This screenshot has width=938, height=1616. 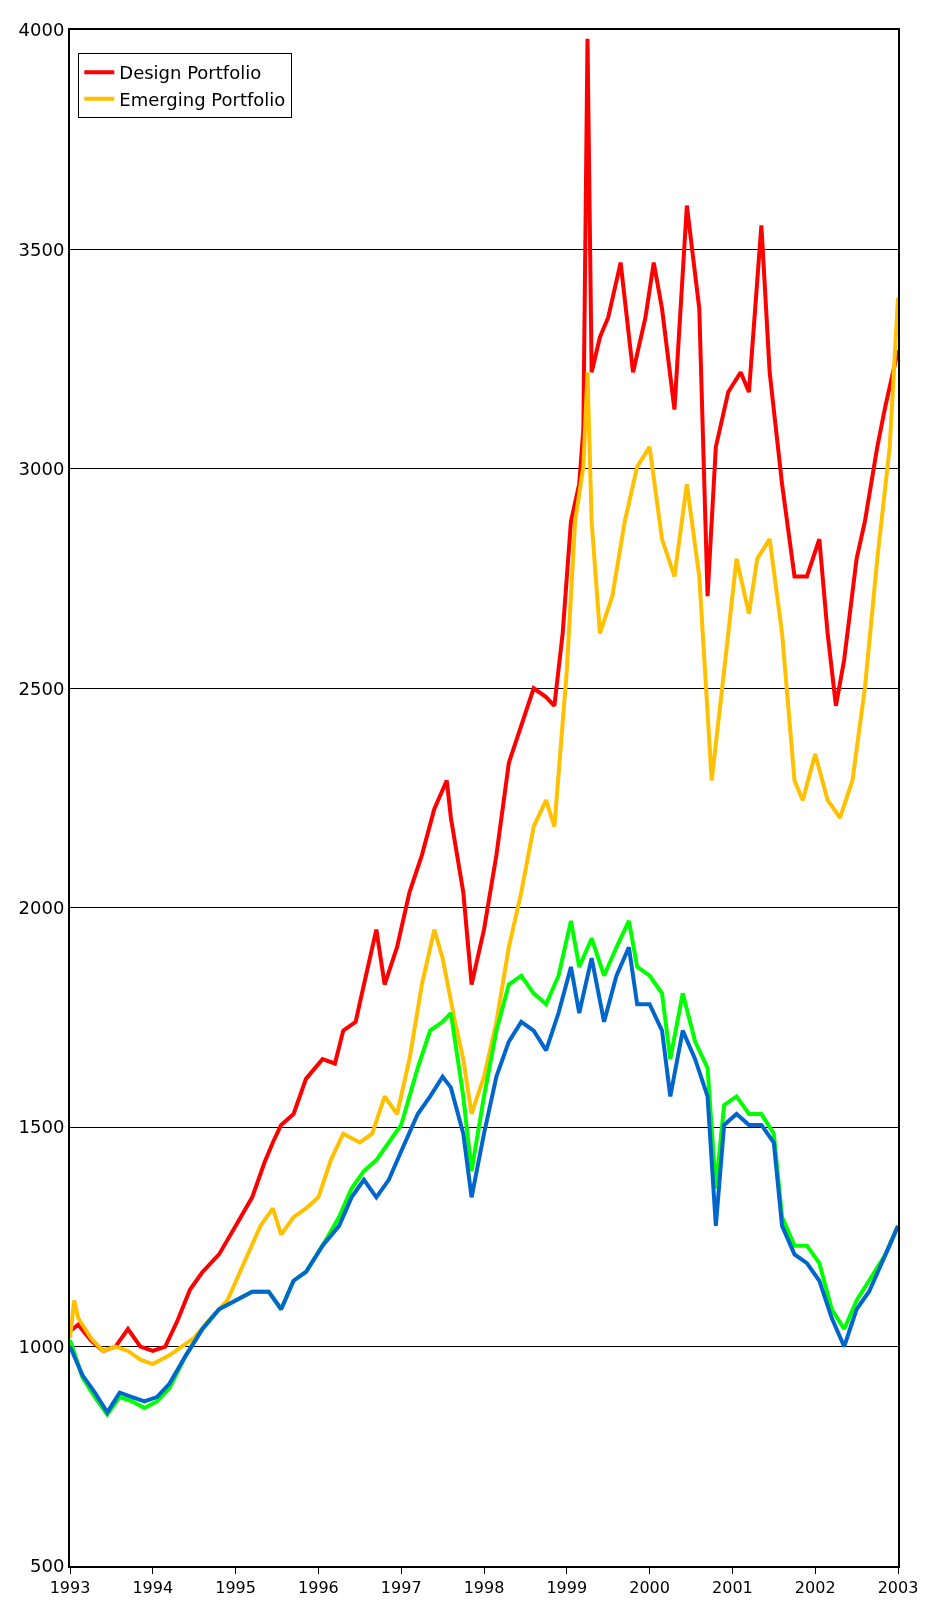 I want to click on y-tick-label: 4000, so click(x=41, y=30).